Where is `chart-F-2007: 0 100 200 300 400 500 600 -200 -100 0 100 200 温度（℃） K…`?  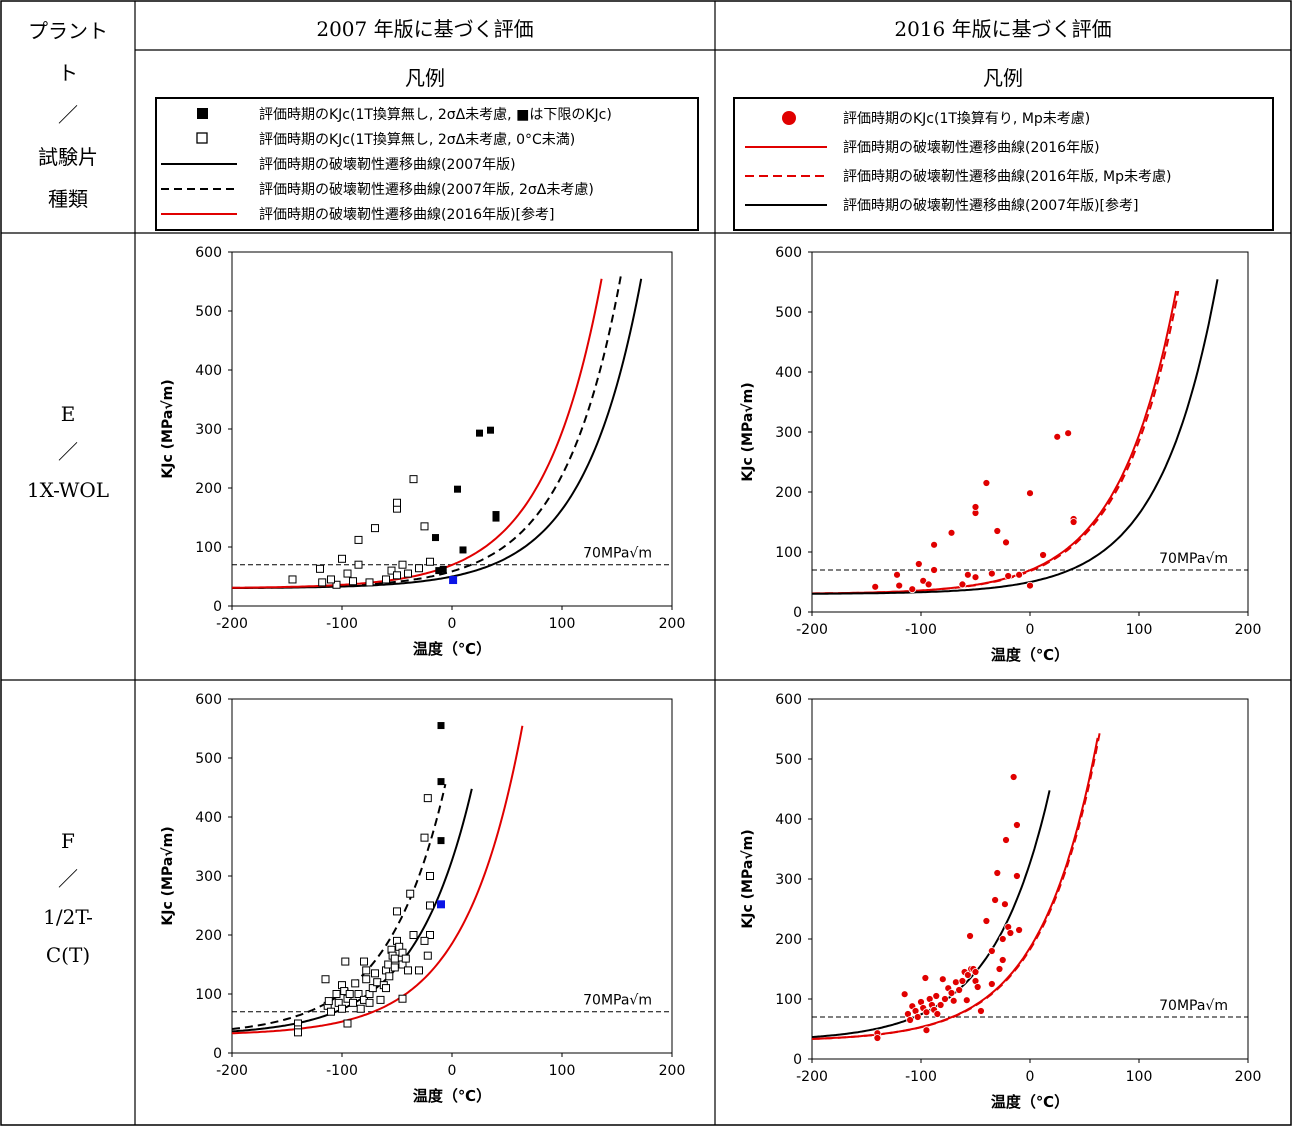
chart-F-2007: 0 100 200 300 400 500 600 -200 -100 0 100 200 温度（℃） K… is located at coordinates (423, 898).